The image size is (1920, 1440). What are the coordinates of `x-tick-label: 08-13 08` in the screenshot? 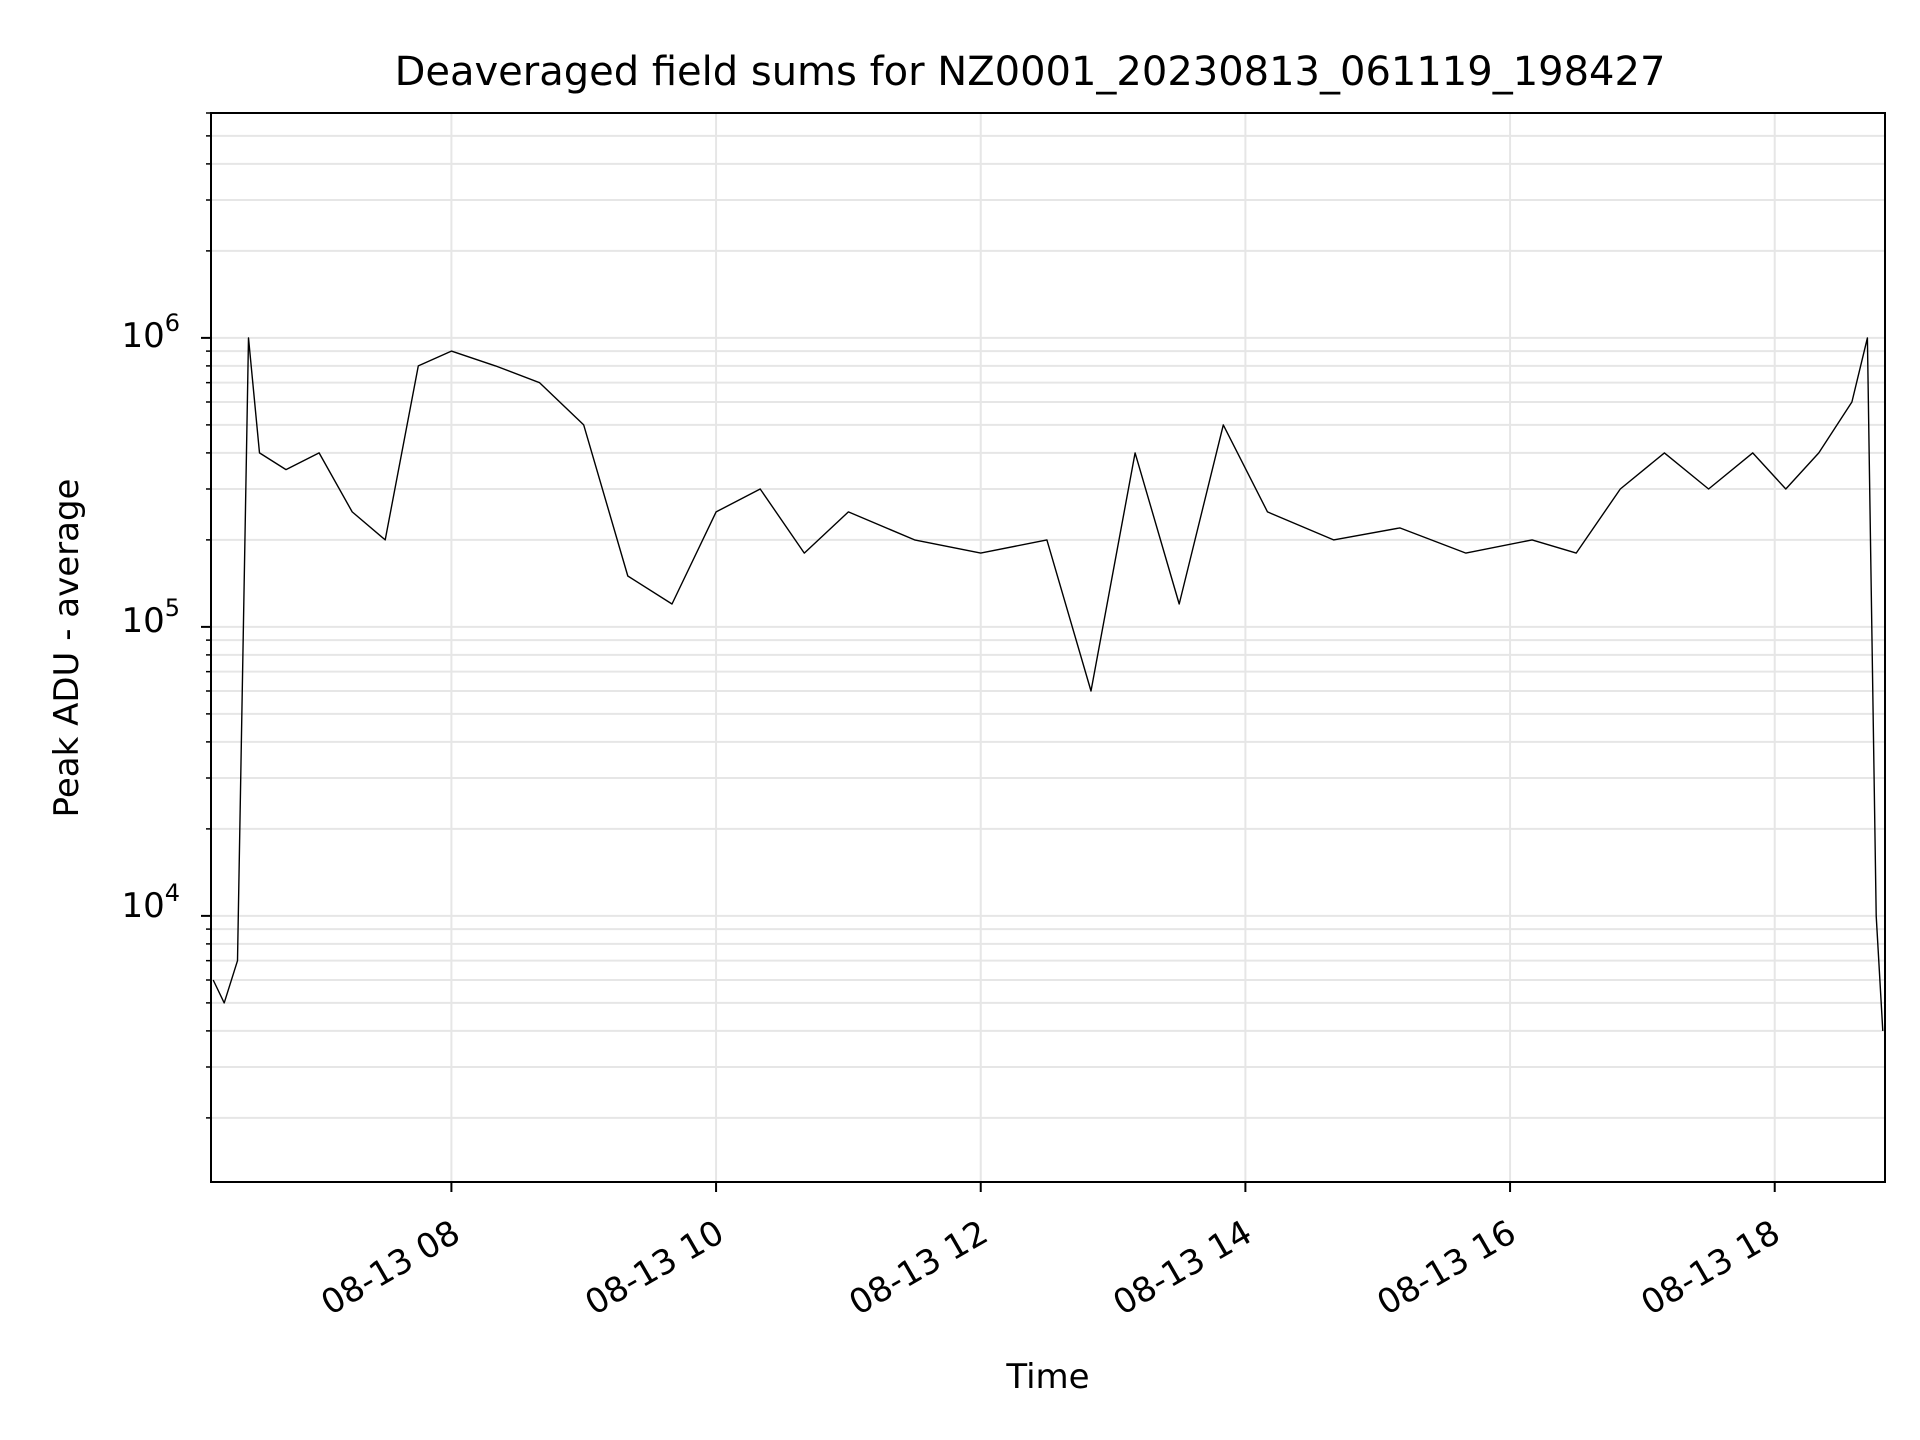 It's located at (391, 1268).